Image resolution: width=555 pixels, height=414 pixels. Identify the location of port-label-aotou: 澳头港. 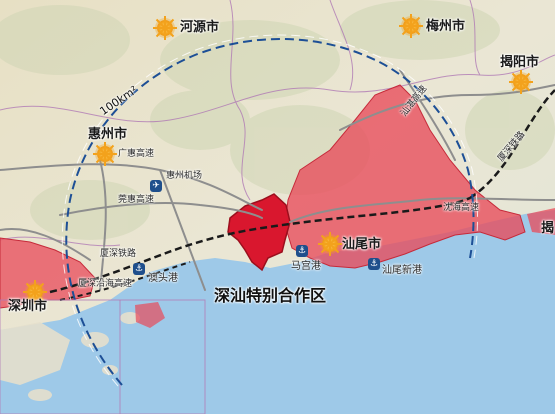
(163, 278).